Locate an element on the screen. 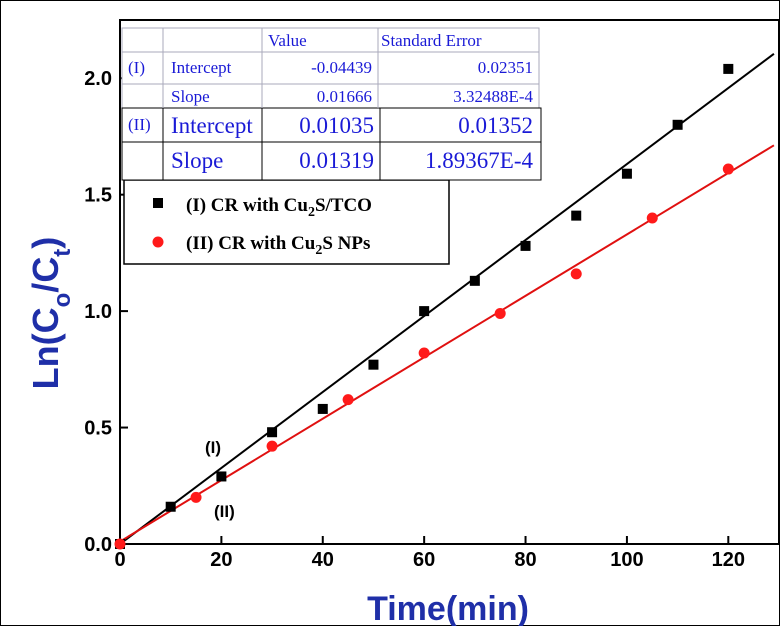  y-tick-label: 1.0 is located at coordinates (98, 312).